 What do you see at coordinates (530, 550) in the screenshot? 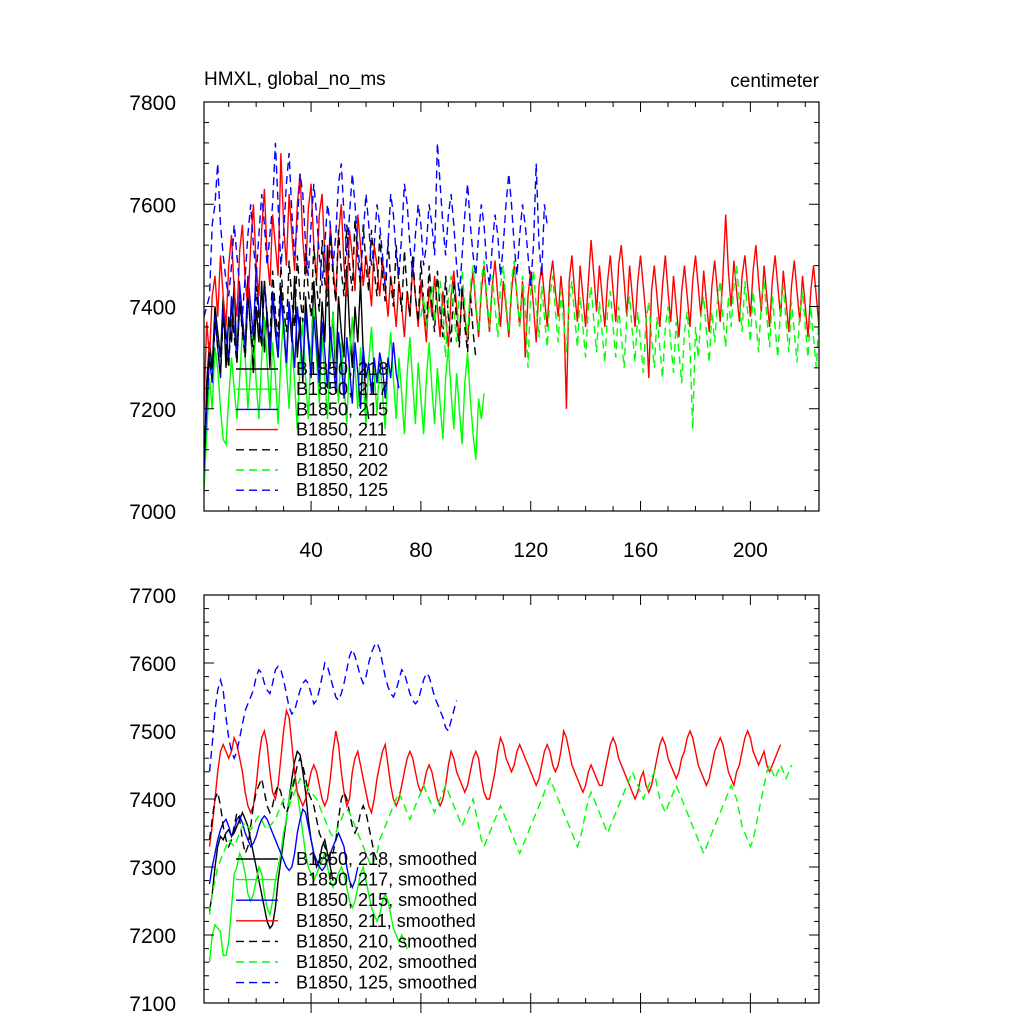
I see `x-tick-label: 120` at bounding box center [530, 550].